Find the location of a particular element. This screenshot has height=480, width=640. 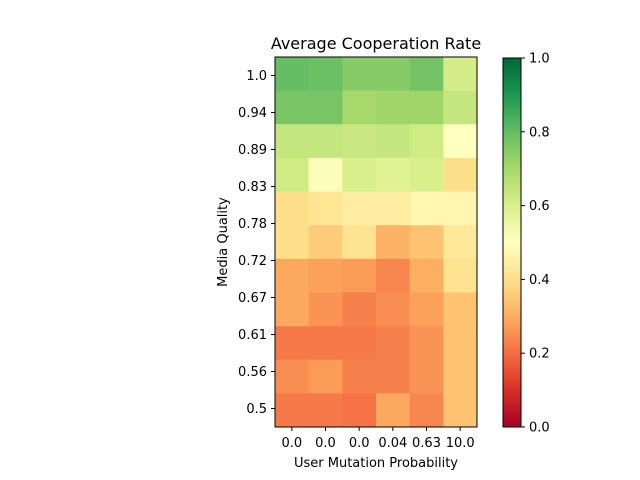

y-axis-label: Media Quality is located at coordinates (223, 242).